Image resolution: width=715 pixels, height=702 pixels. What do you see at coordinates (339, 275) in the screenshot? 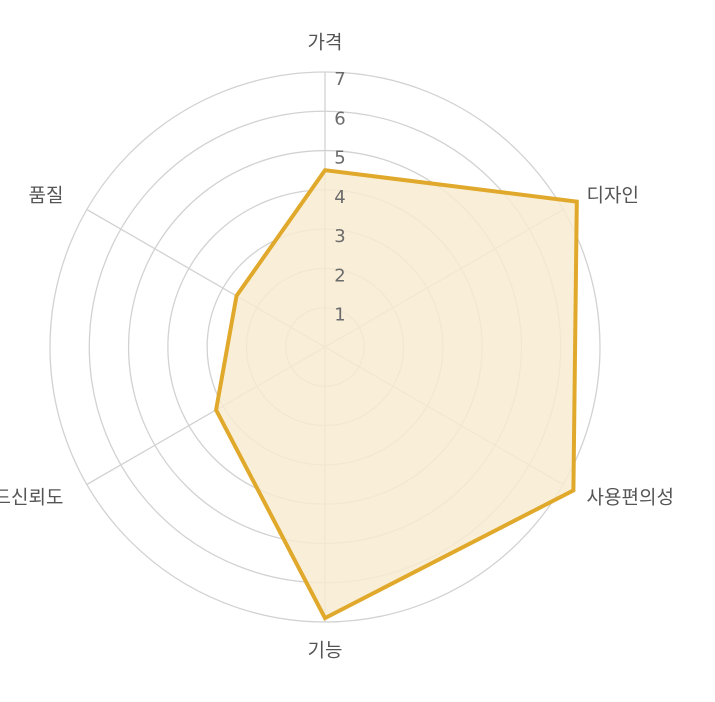
I see `tick-label-2: 2` at bounding box center [339, 275].